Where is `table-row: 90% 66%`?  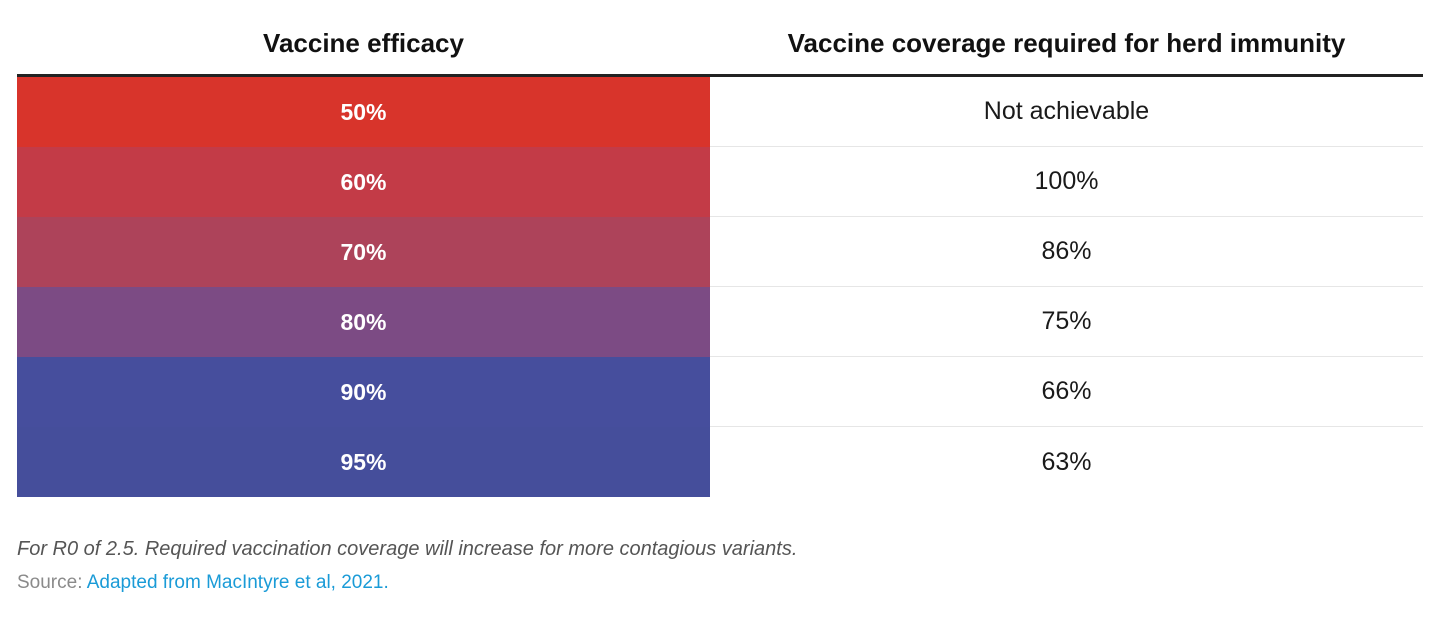 table-row: 90% 66% is located at coordinates (720, 392).